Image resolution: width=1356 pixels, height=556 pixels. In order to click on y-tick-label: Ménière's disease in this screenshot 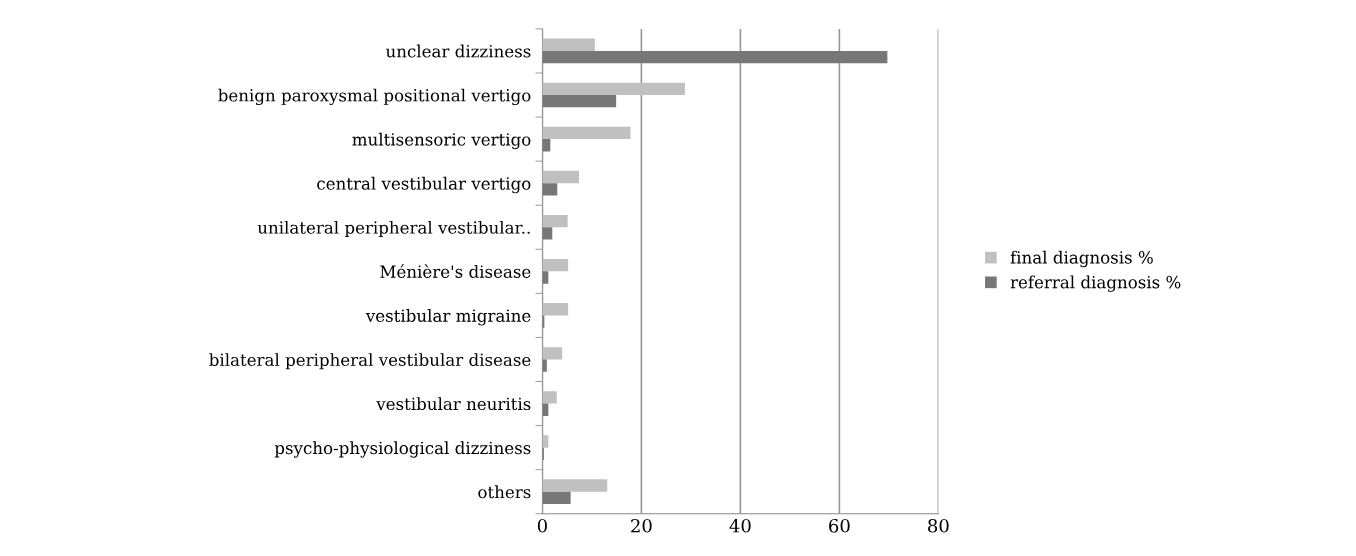, I will do `click(455, 271)`.